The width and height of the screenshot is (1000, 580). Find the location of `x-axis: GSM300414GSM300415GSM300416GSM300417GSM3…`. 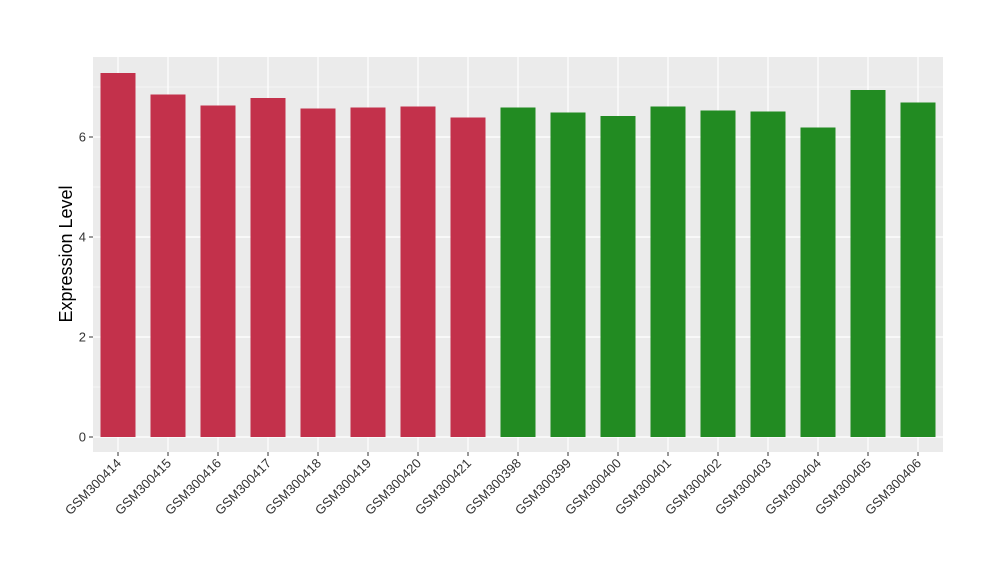

x-axis: GSM300414GSM300415GSM300416GSM300417GSM3… is located at coordinates (493, 485).